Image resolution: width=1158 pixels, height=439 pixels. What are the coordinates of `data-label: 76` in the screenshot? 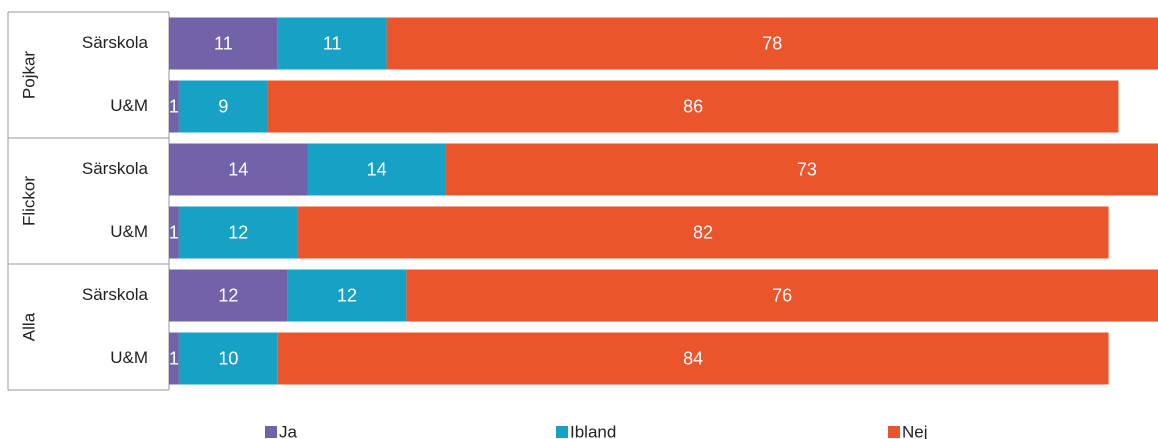 It's located at (782, 295).